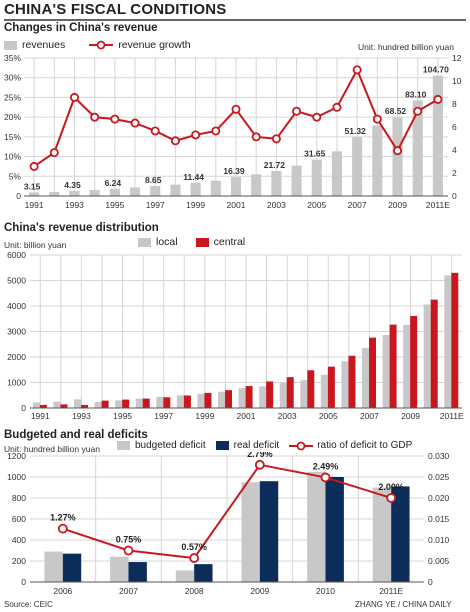 The image size is (470, 612). What do you see at coordinates (193, 177) in the screenshot?
I see `revenue-label: 11.44` at bounding box center [193, 177].